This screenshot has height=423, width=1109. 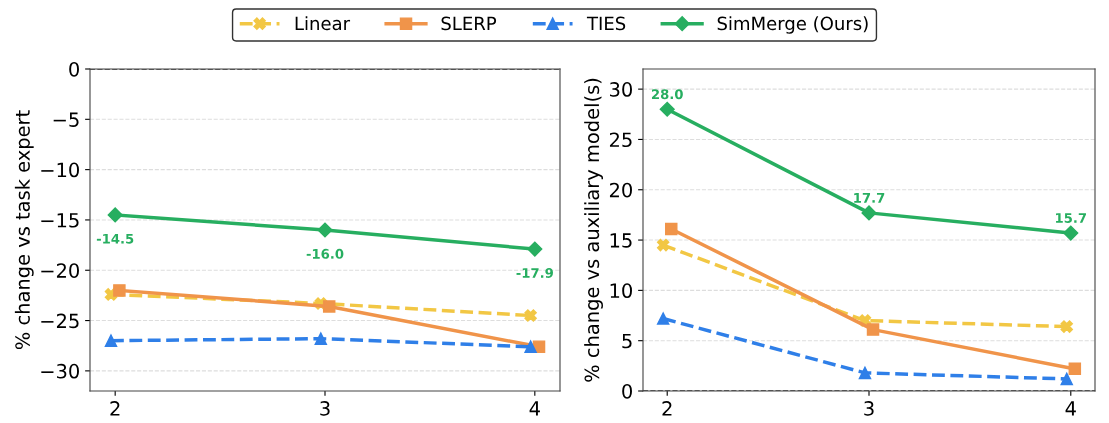 What do you see at coordinates (1071, 218) in the screenshot?
I see `data-label: 15.7` at bounding box center [1071, 218].